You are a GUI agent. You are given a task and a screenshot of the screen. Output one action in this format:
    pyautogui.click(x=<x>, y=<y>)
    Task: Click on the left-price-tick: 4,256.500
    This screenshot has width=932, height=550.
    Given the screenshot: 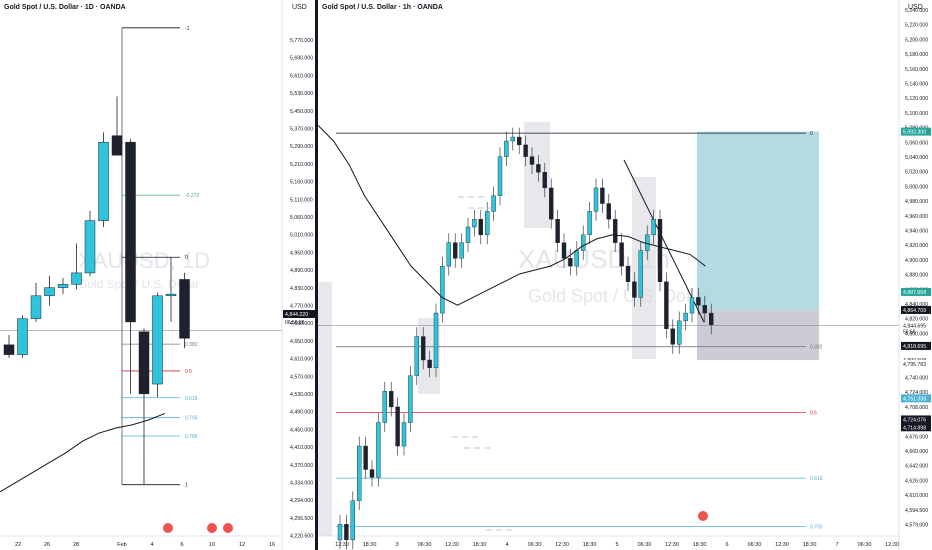 What is the action you would take?
    pyautogui.click(x=301, y=519)
    